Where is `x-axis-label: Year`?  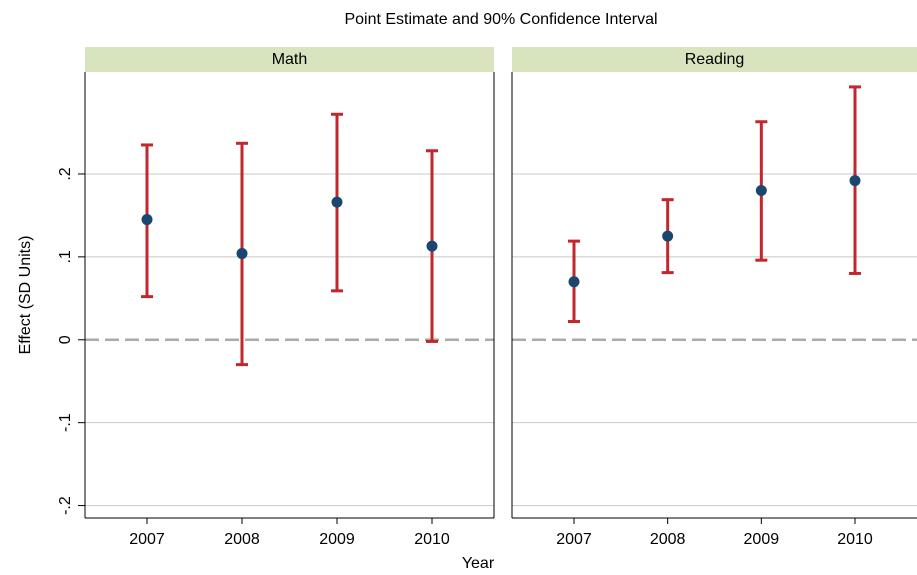 x-axis-label: Year is located at coordinates (478, 563).